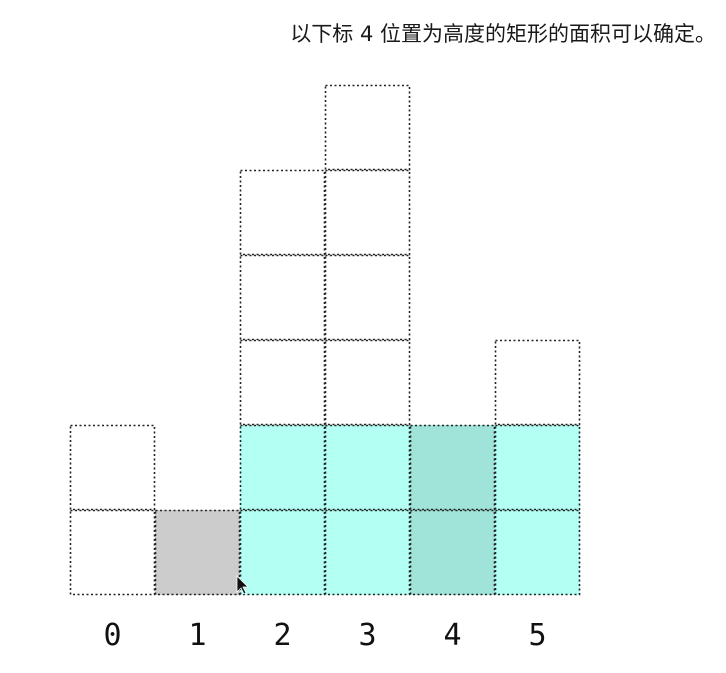  I want to click on boundary-bar-fill, so click(197, 552).